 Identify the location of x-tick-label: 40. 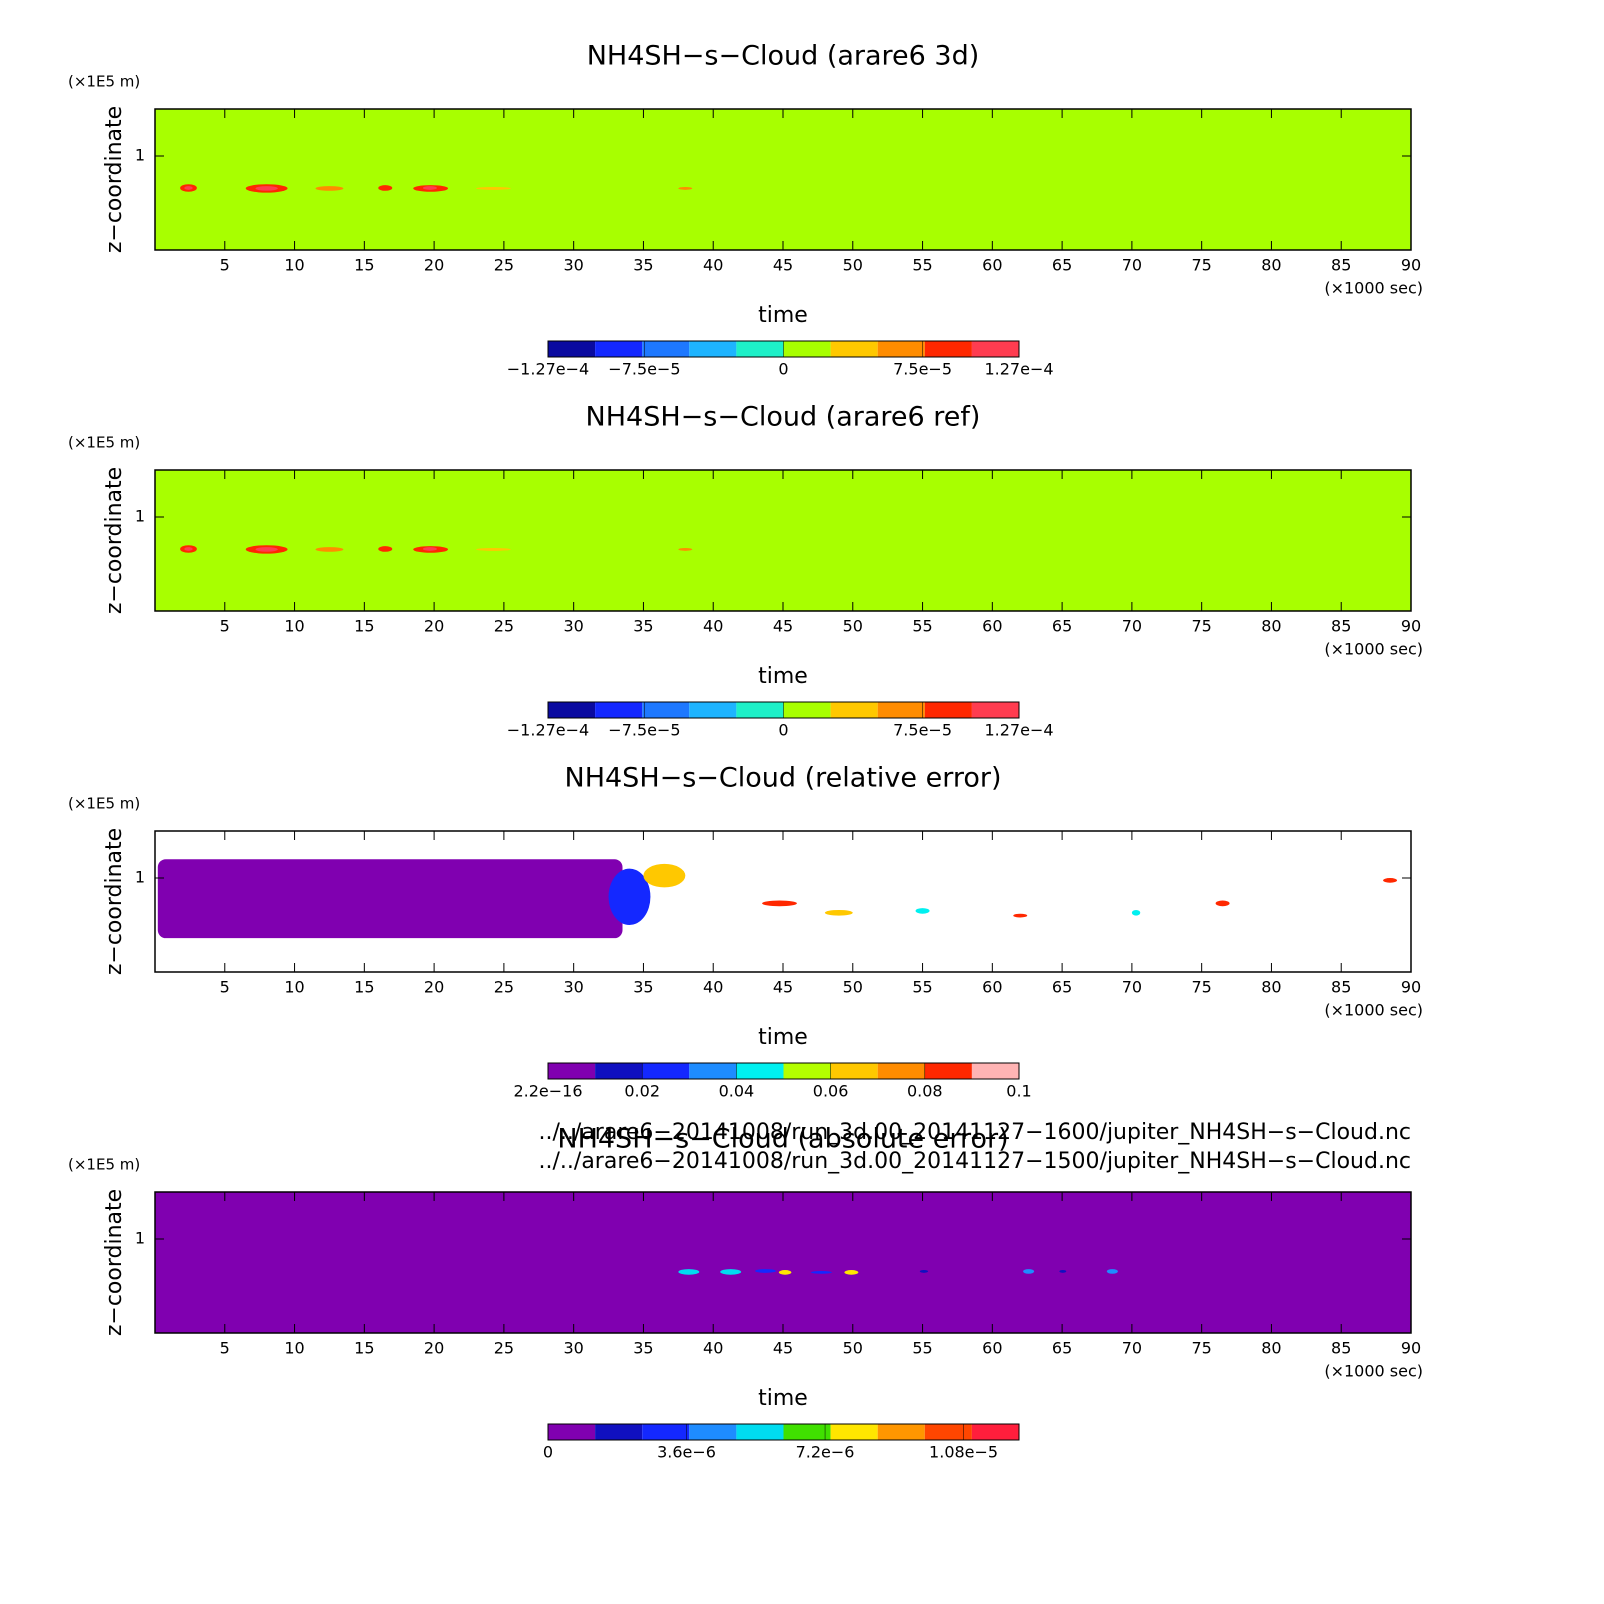
(713, 1348).